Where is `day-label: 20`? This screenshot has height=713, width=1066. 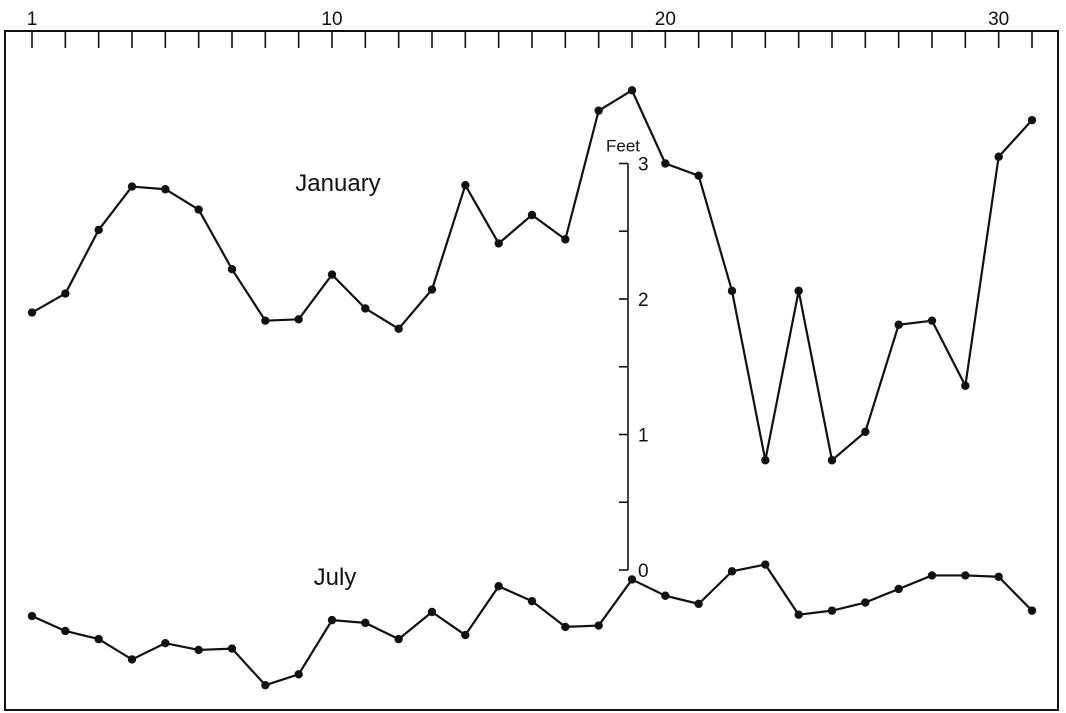
day-label: 20 is located at coordinates (665, 19).